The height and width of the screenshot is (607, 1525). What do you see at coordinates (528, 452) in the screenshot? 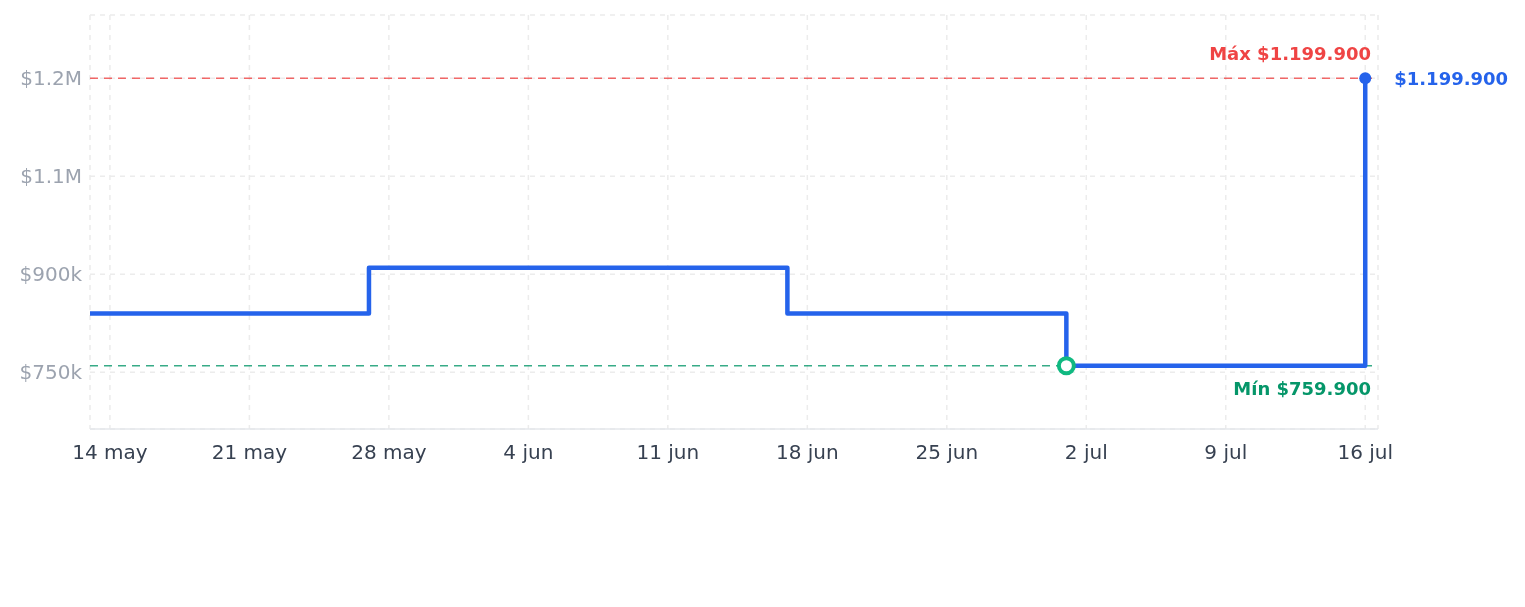
I see `x-tick-label: 4 jun` at bounding box center [528, 452].